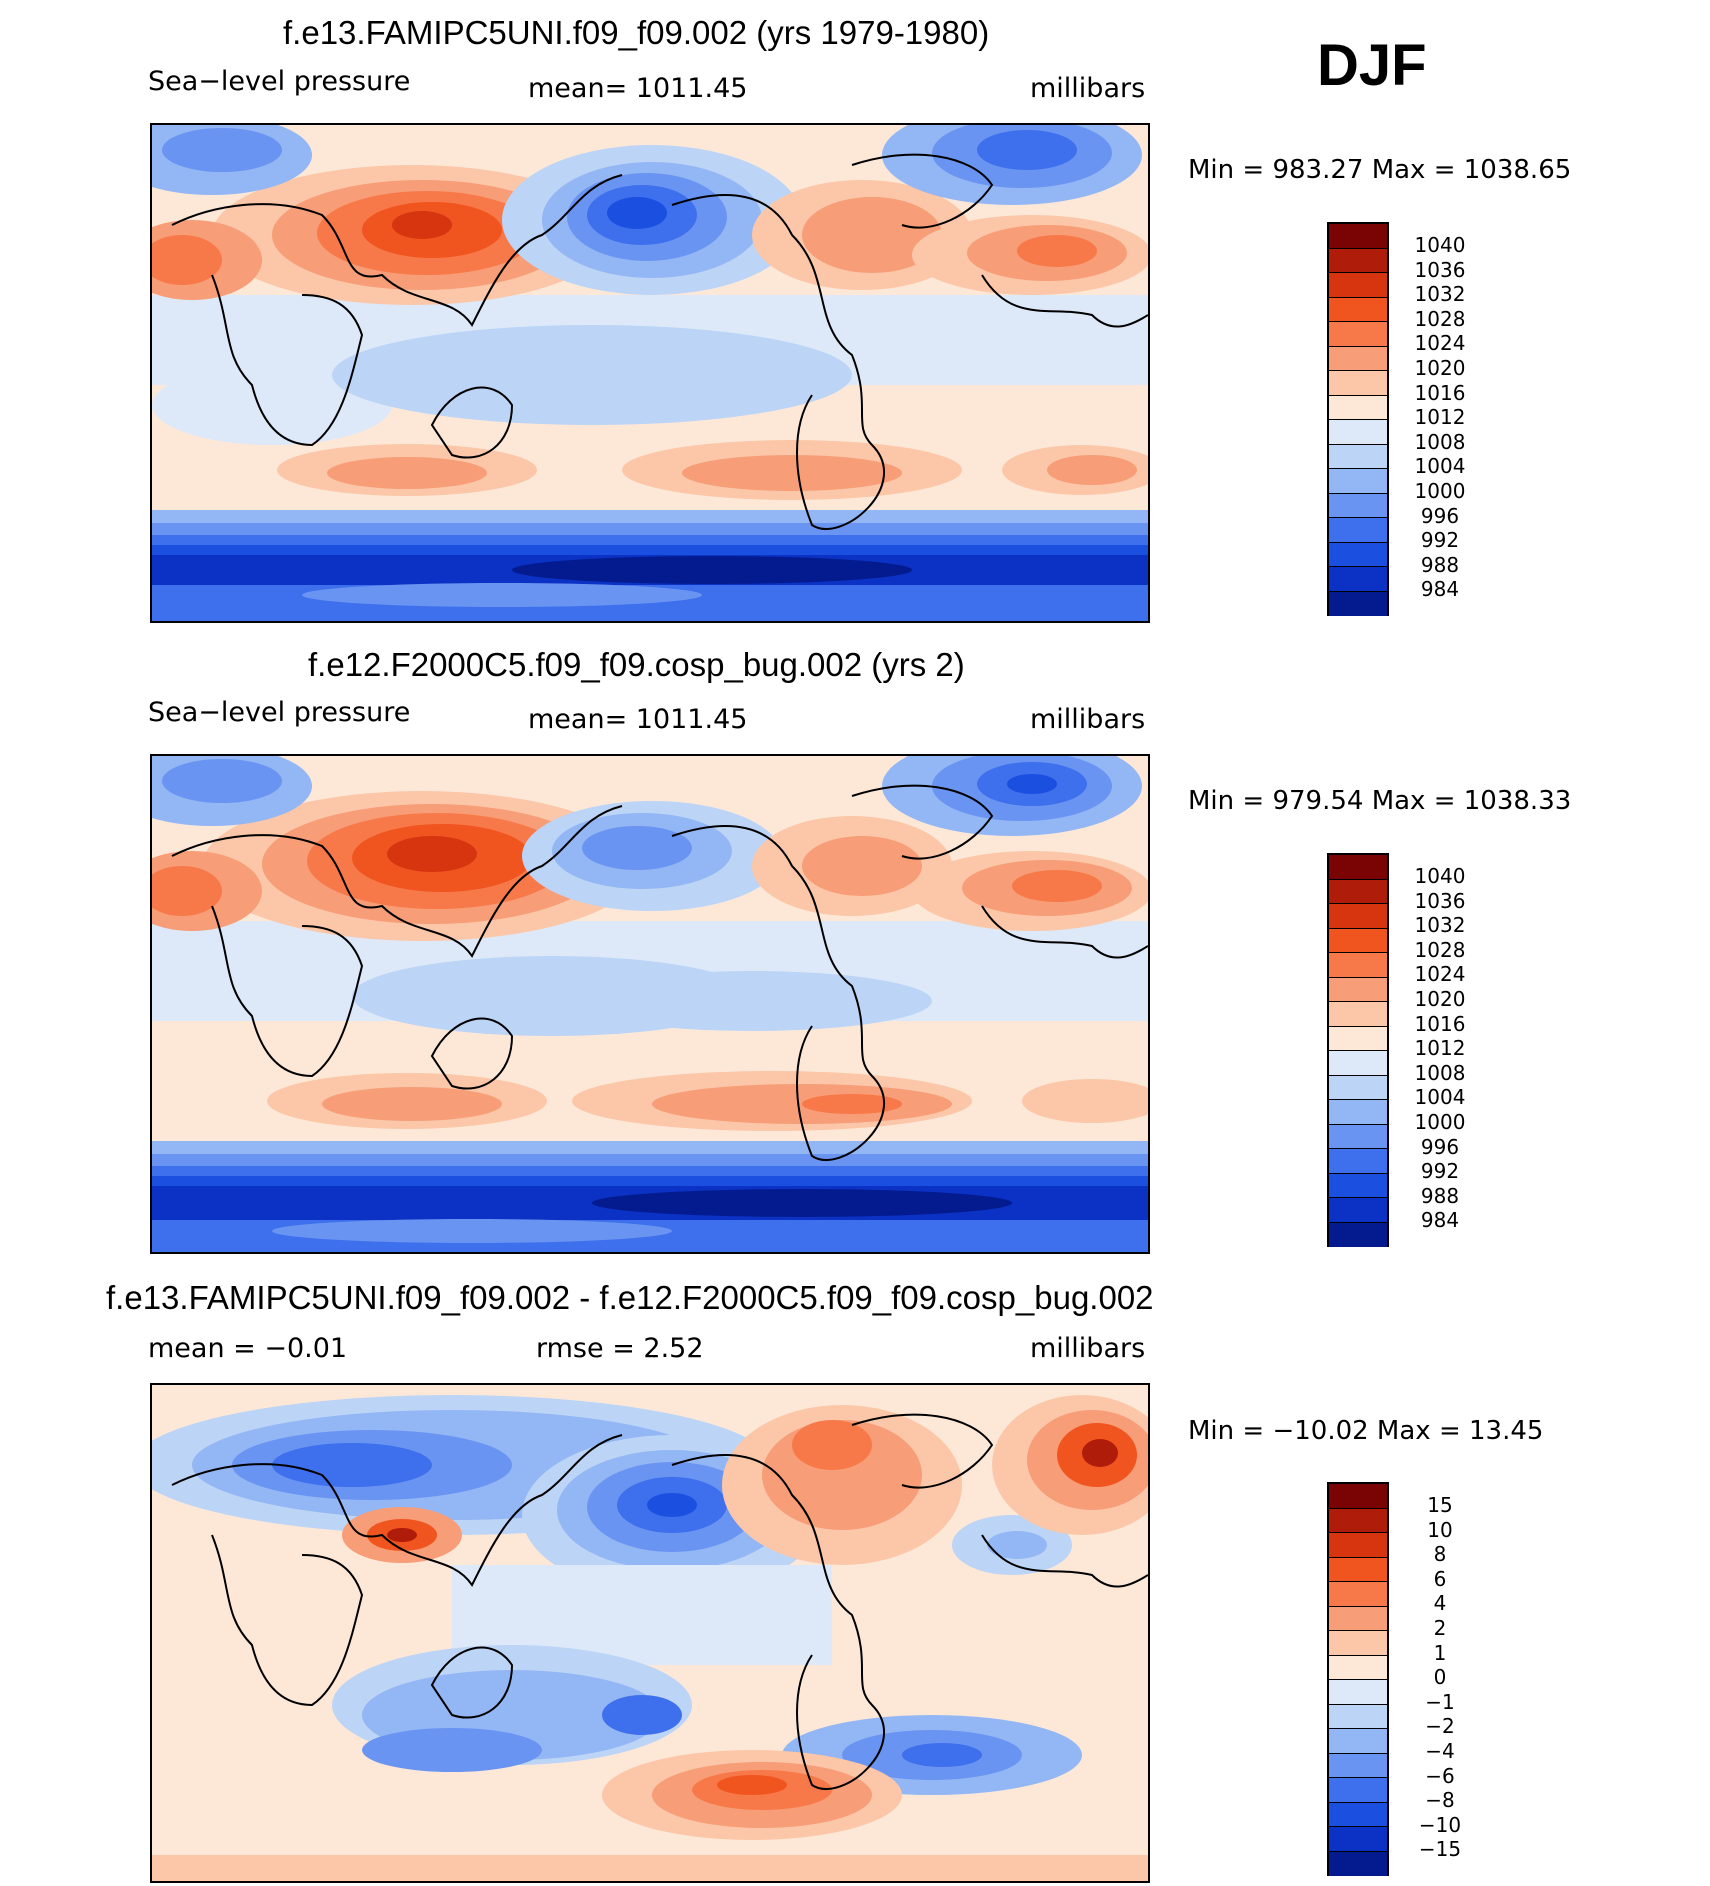 The width and height of the screenshot is (1710, 1886). What do you see at coordinates (1440, 1800) in the screenshot?
I see `colorbar-tick-label: −8` at bounding box center [1440, 1800].